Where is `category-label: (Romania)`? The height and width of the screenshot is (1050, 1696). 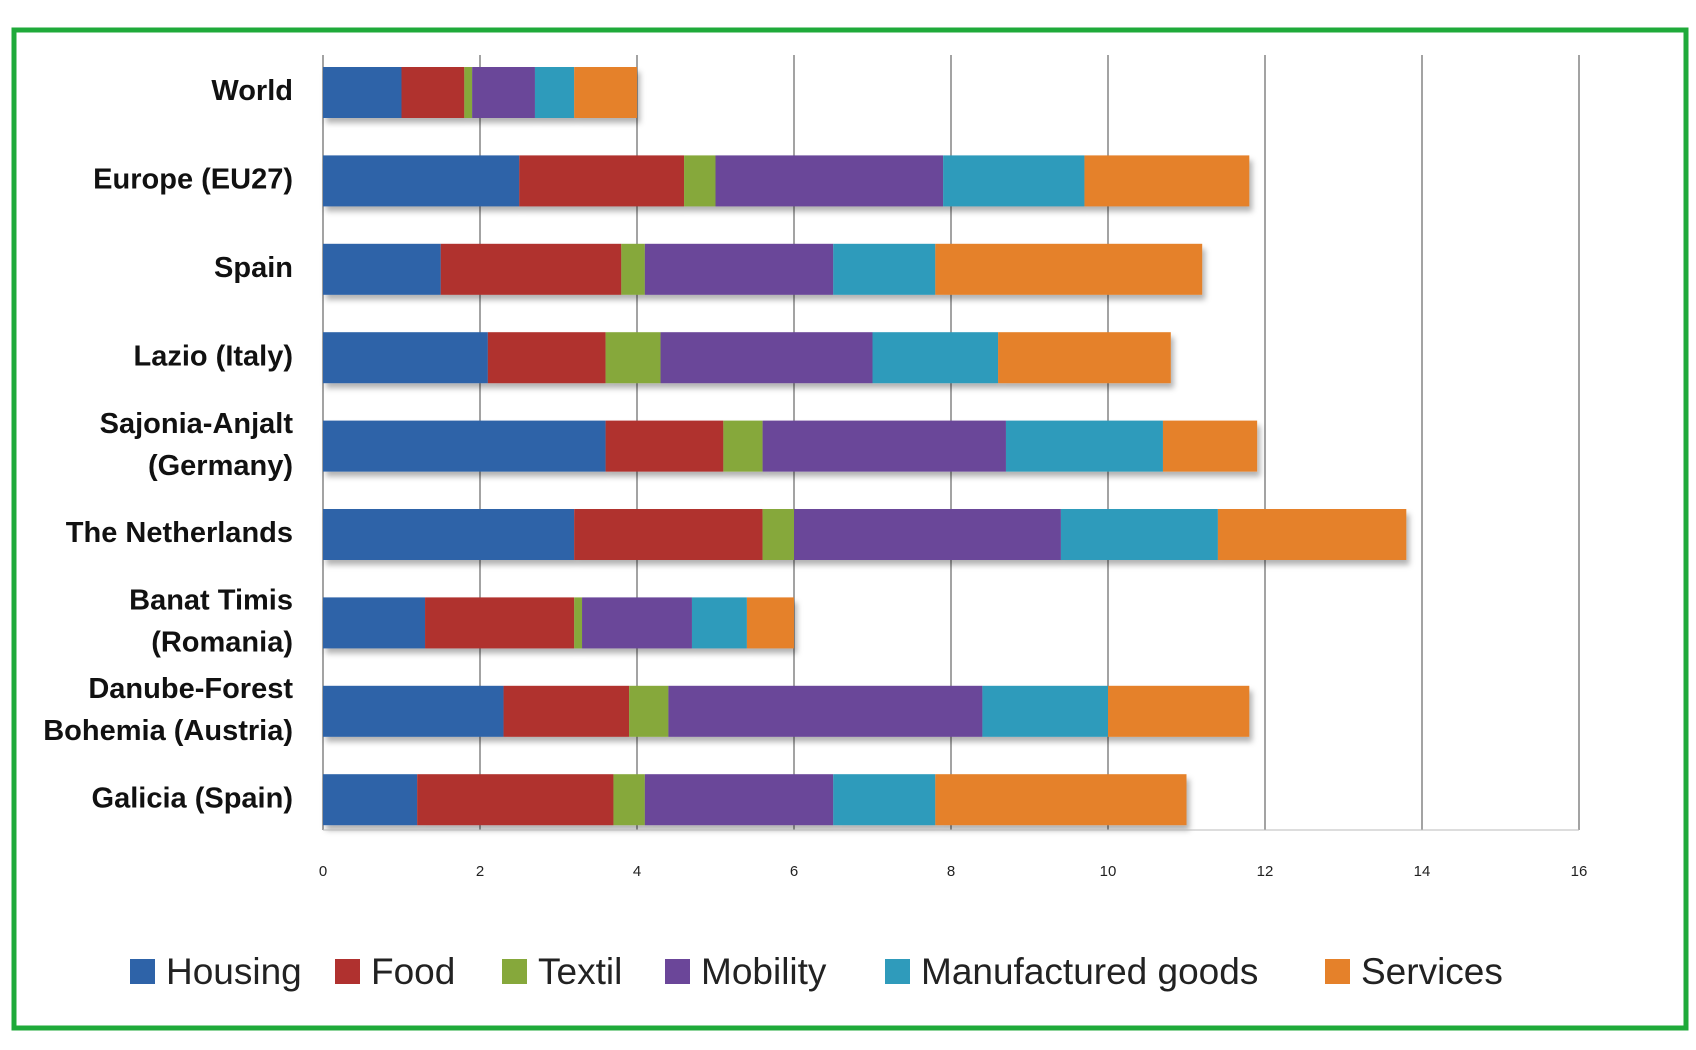 category-label: (Romania) is located at coordinates (222, 643).